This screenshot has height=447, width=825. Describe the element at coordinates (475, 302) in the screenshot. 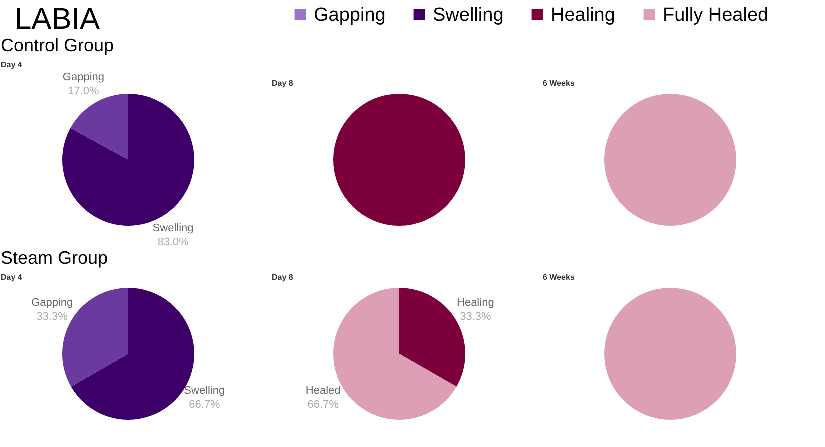

I see `slice-label: Healing` at that location.